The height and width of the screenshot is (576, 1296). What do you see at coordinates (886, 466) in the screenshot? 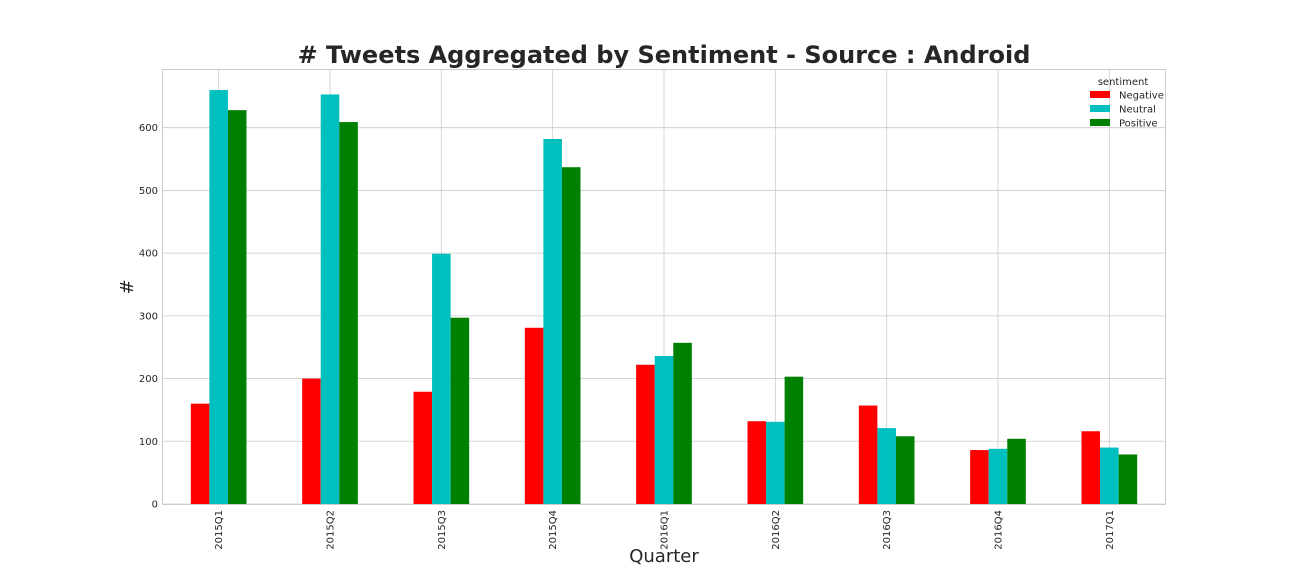
I see `bar-neutral-2016q3` at bounding box center [886, 466].